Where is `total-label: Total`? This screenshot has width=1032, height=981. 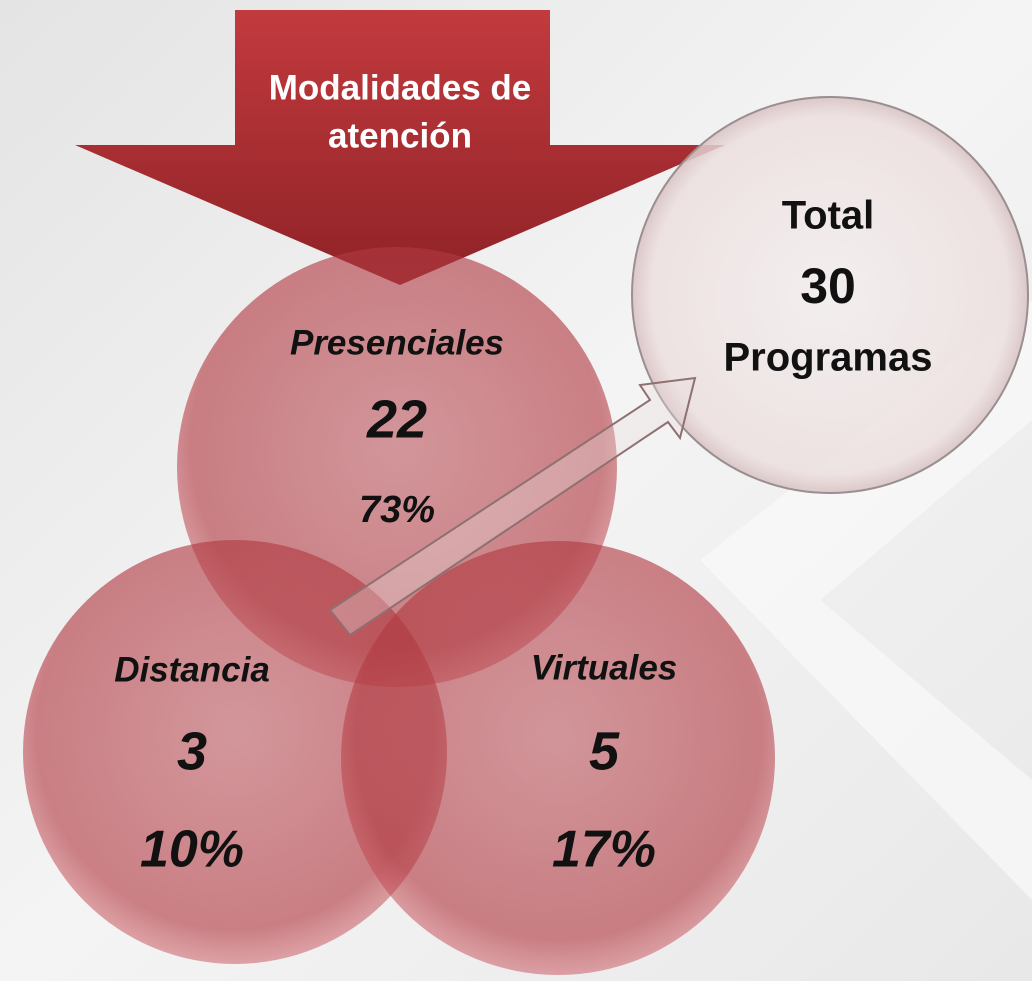 total-label: Total is located at coordinates (828, 216).